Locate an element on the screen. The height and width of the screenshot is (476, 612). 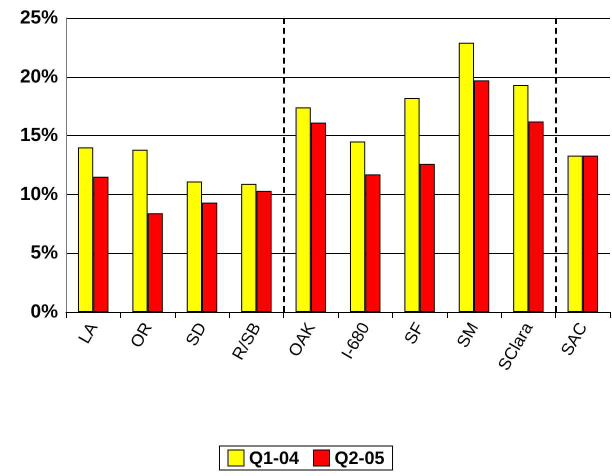
y-tick-label: 20% is located at coordinates (39, 77).